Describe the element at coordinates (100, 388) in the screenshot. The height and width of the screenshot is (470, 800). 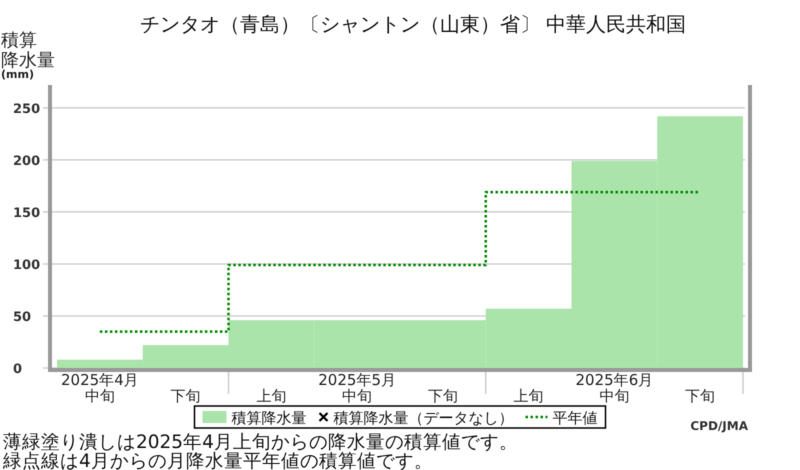
I see `x-tick-label: 2025年4月中旬` at that location.